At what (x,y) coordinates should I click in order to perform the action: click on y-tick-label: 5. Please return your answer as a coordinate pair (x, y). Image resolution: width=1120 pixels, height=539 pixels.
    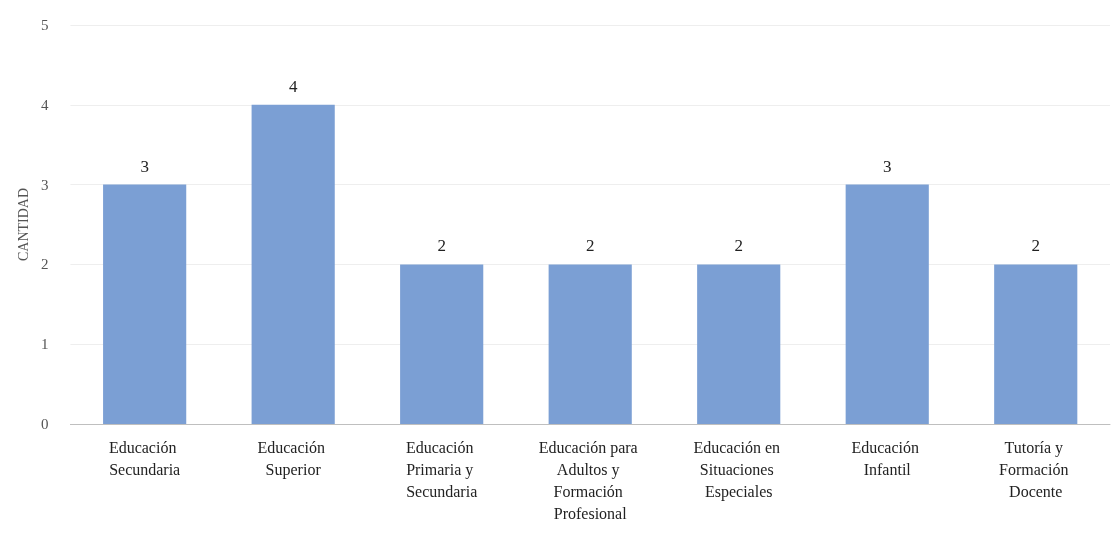
    Looking at the image, I should click on (44, 25).